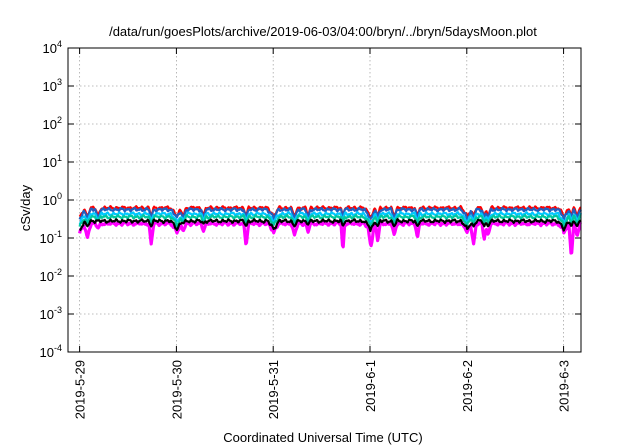  What do you see at coordinates (51, 313) in the screenshot?
I see `y-tick-label: 10⁻³` at bounding box center [51, 313].